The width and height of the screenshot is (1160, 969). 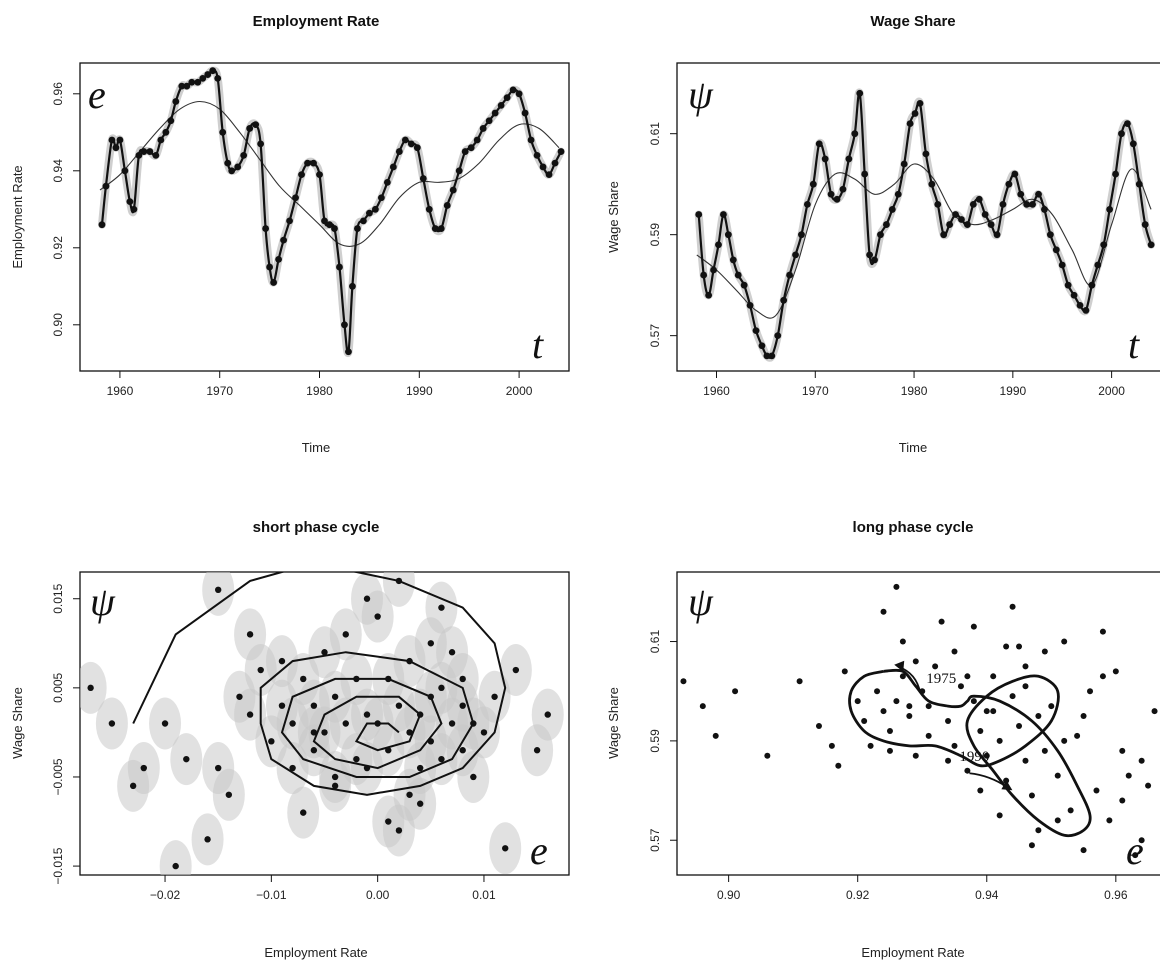 What do you see at coordinates (484, 895) in the screenshot?
I see `x-tick-label: 0.01` at bounding box center [484, 895].